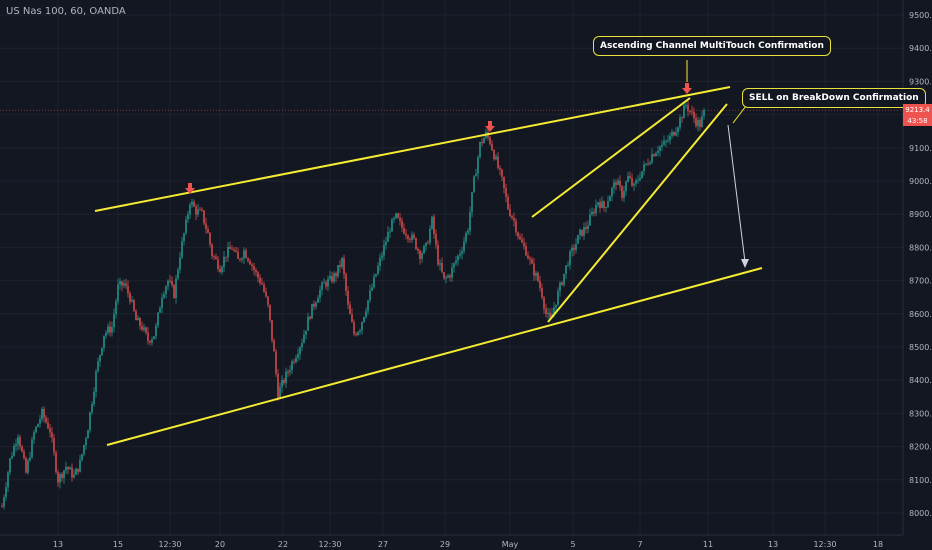  Describe the element at coordinates (736, 193) in the screenshot. I see `projection-arrow-line` at that location.